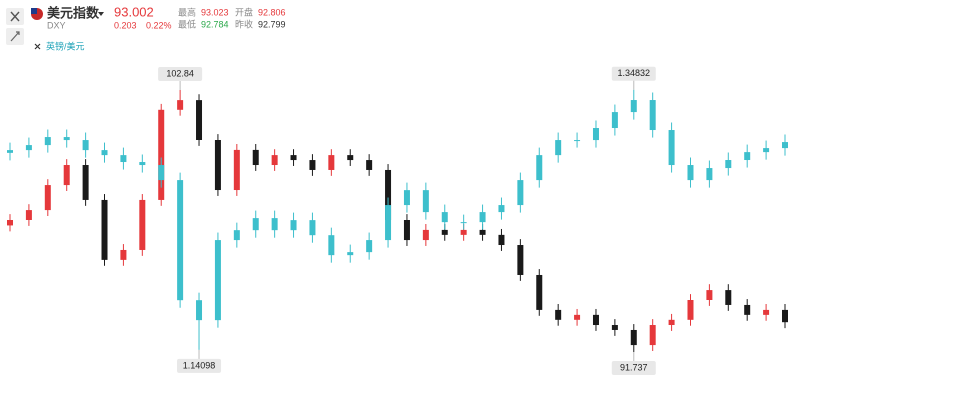 This screenshot has height=401, width=960. What do you see at coordinates (65, 45) in the screenshot?
I see `legend-entry: 英镑/美元` at bounding box center [65, 45].